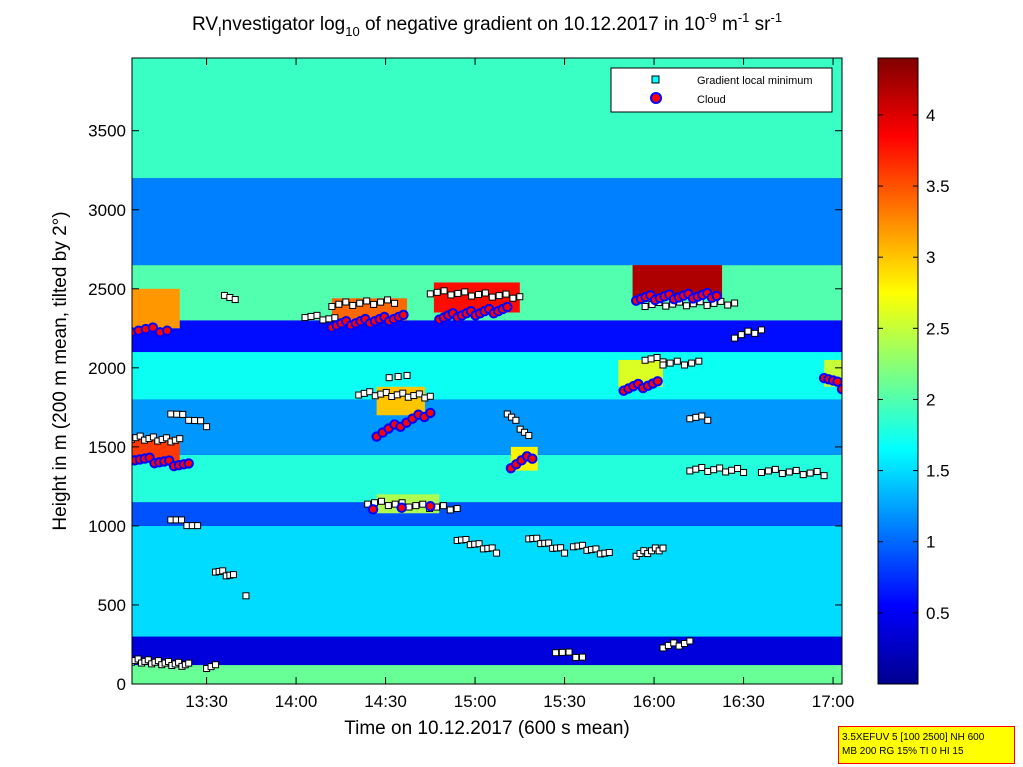 The image size is (1023, 767). Describe the element at coordinates (930, 399) in the screenshot. I see `colorbar-tick-label: 2` at that location.